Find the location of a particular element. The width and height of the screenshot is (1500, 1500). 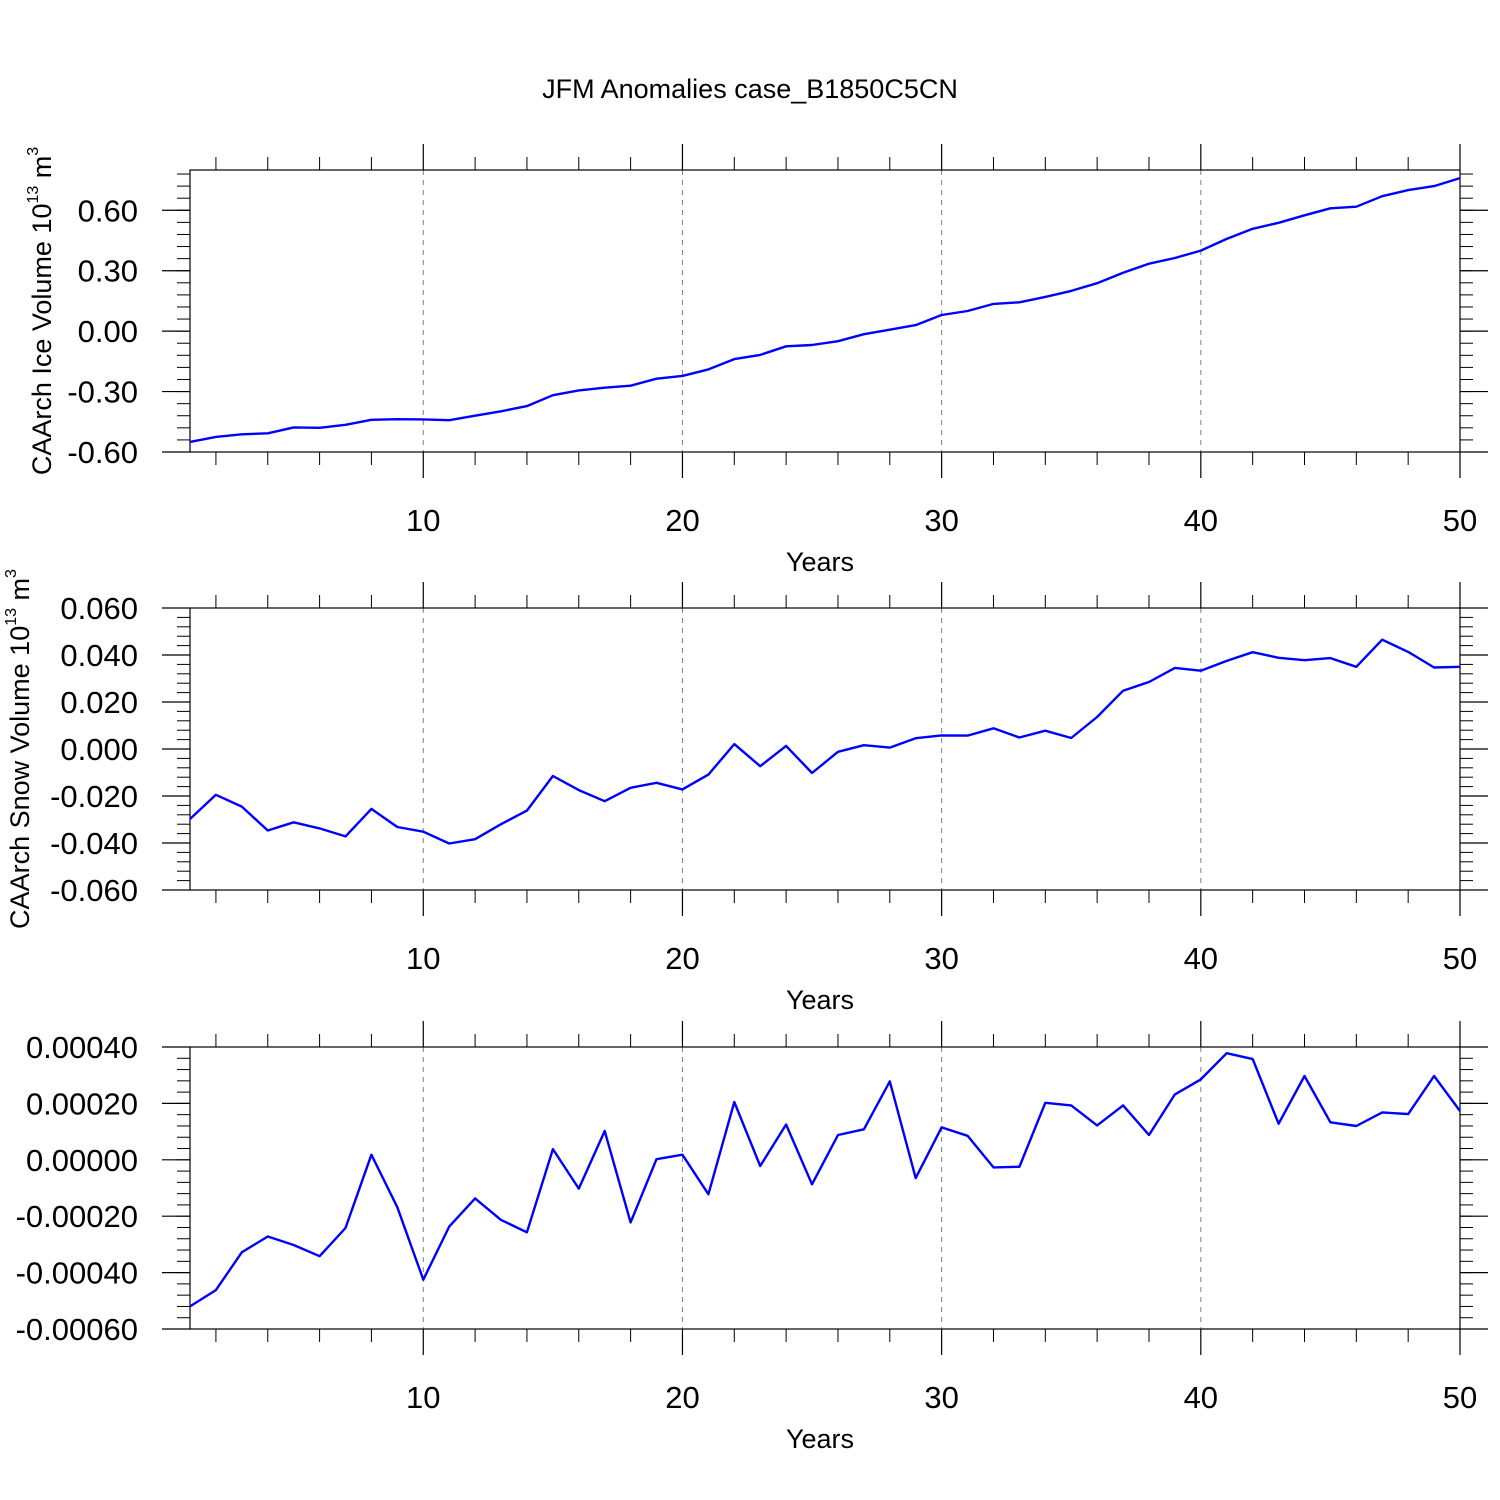

figure-title: JFM Anomalies case_B1850C5CN is located at coordinates (750, 89).